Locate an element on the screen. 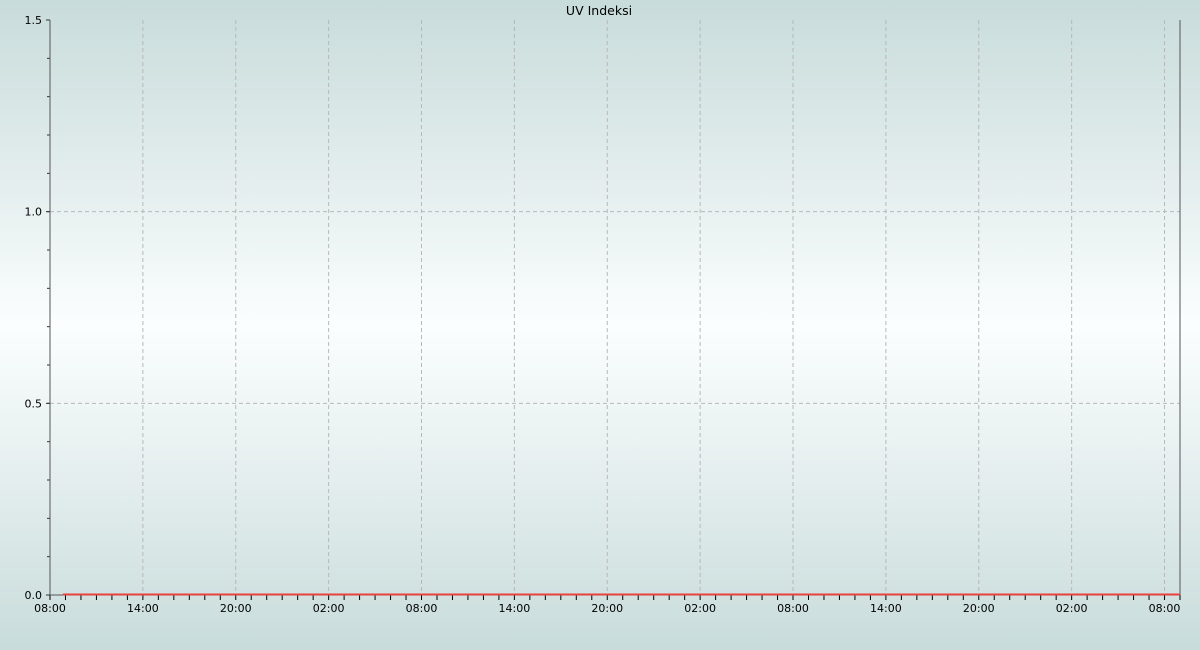 The image size is (1200, 650). y-tick-label: 0.5 is located at coordinates (34, 403).